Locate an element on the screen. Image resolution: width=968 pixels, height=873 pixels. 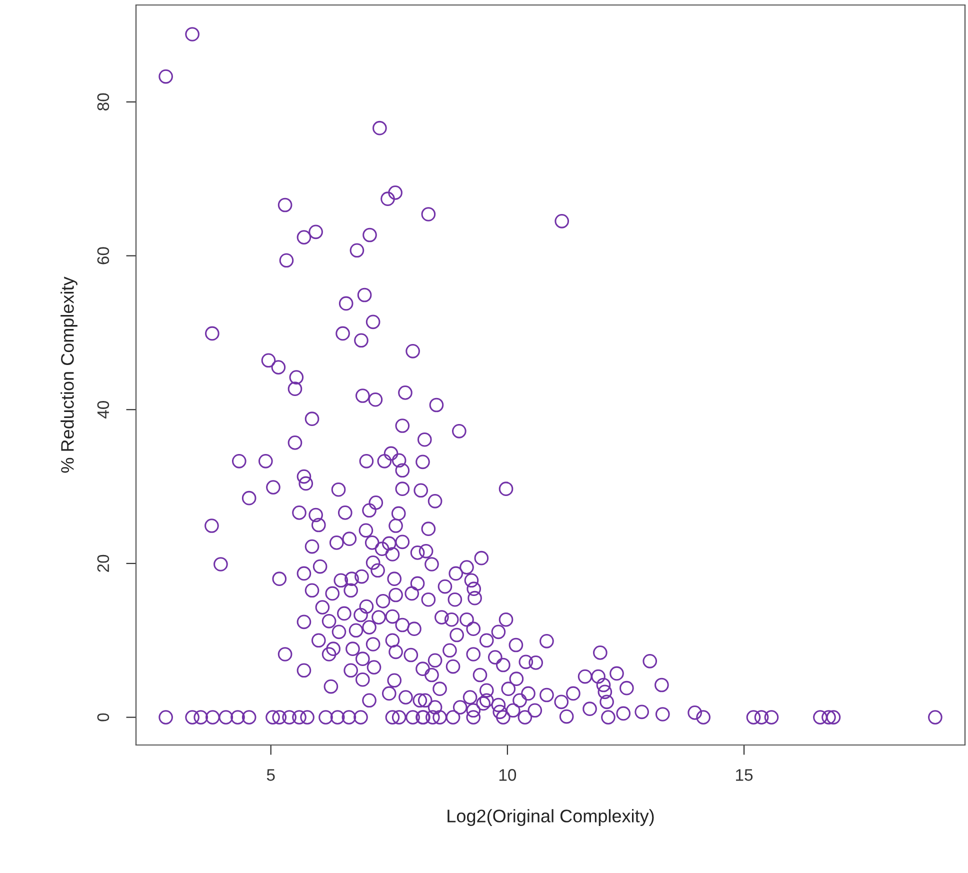
y-axis-title: % Reduction Complexity is located at coordinates (69, 374).